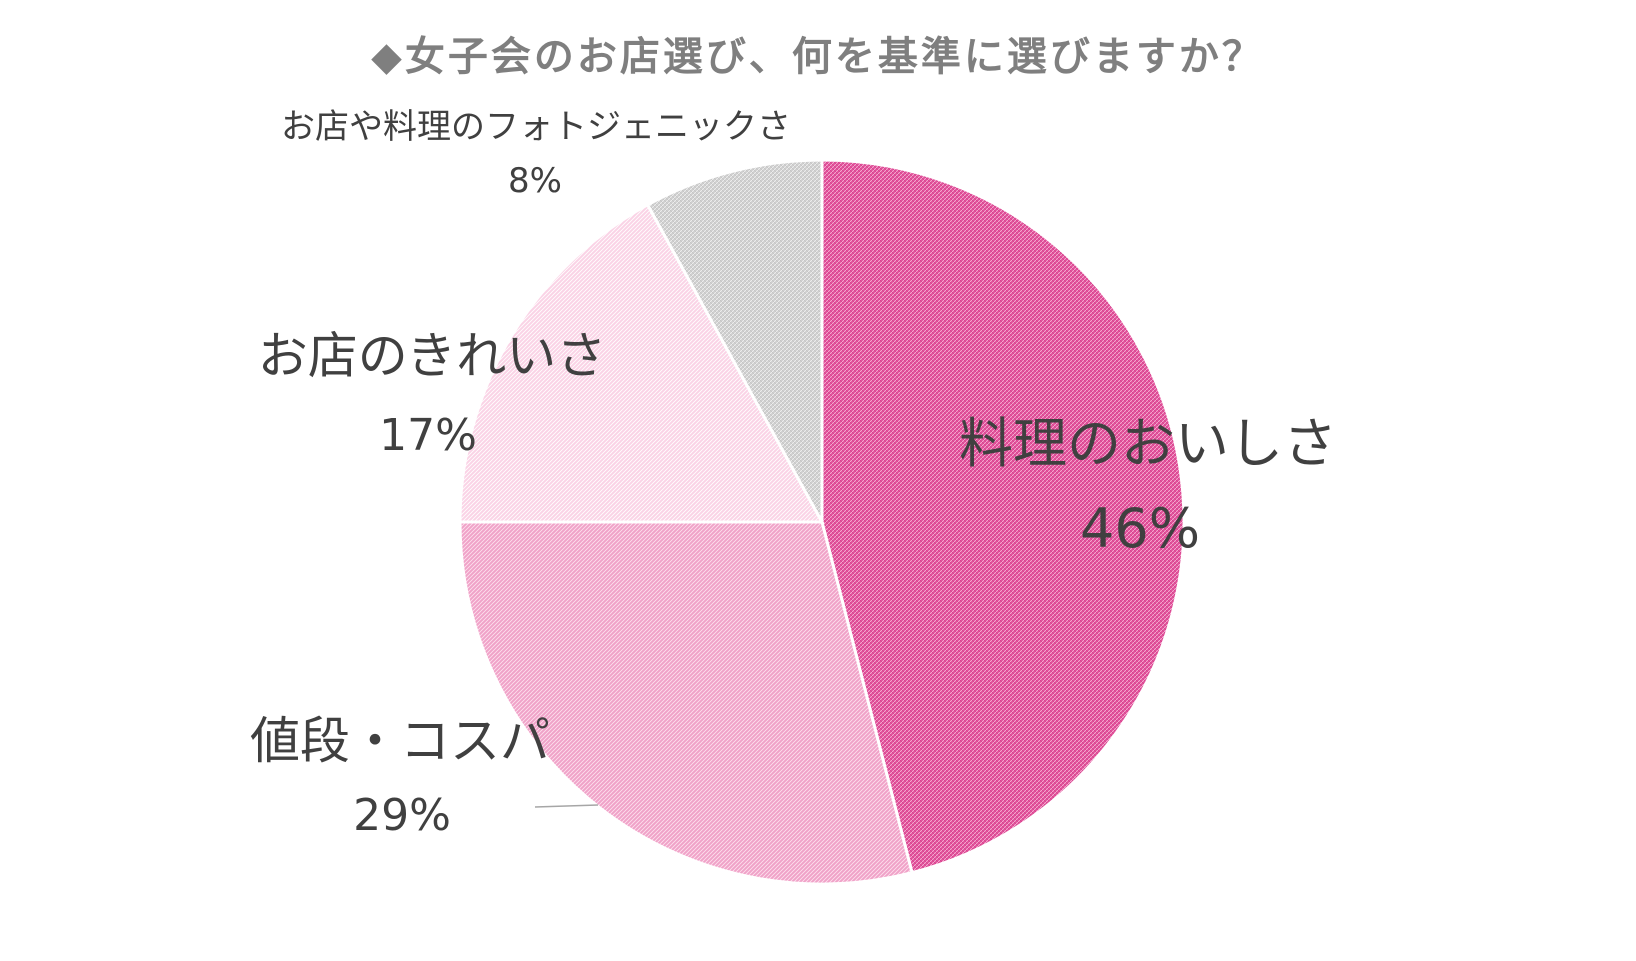 The height and width of the screenshot is (961, 1636). What do you see at coordinates (686, 703) in the screenshot?
I see `pie-slice-値段-コスパ` at bounding box center [686, 703].